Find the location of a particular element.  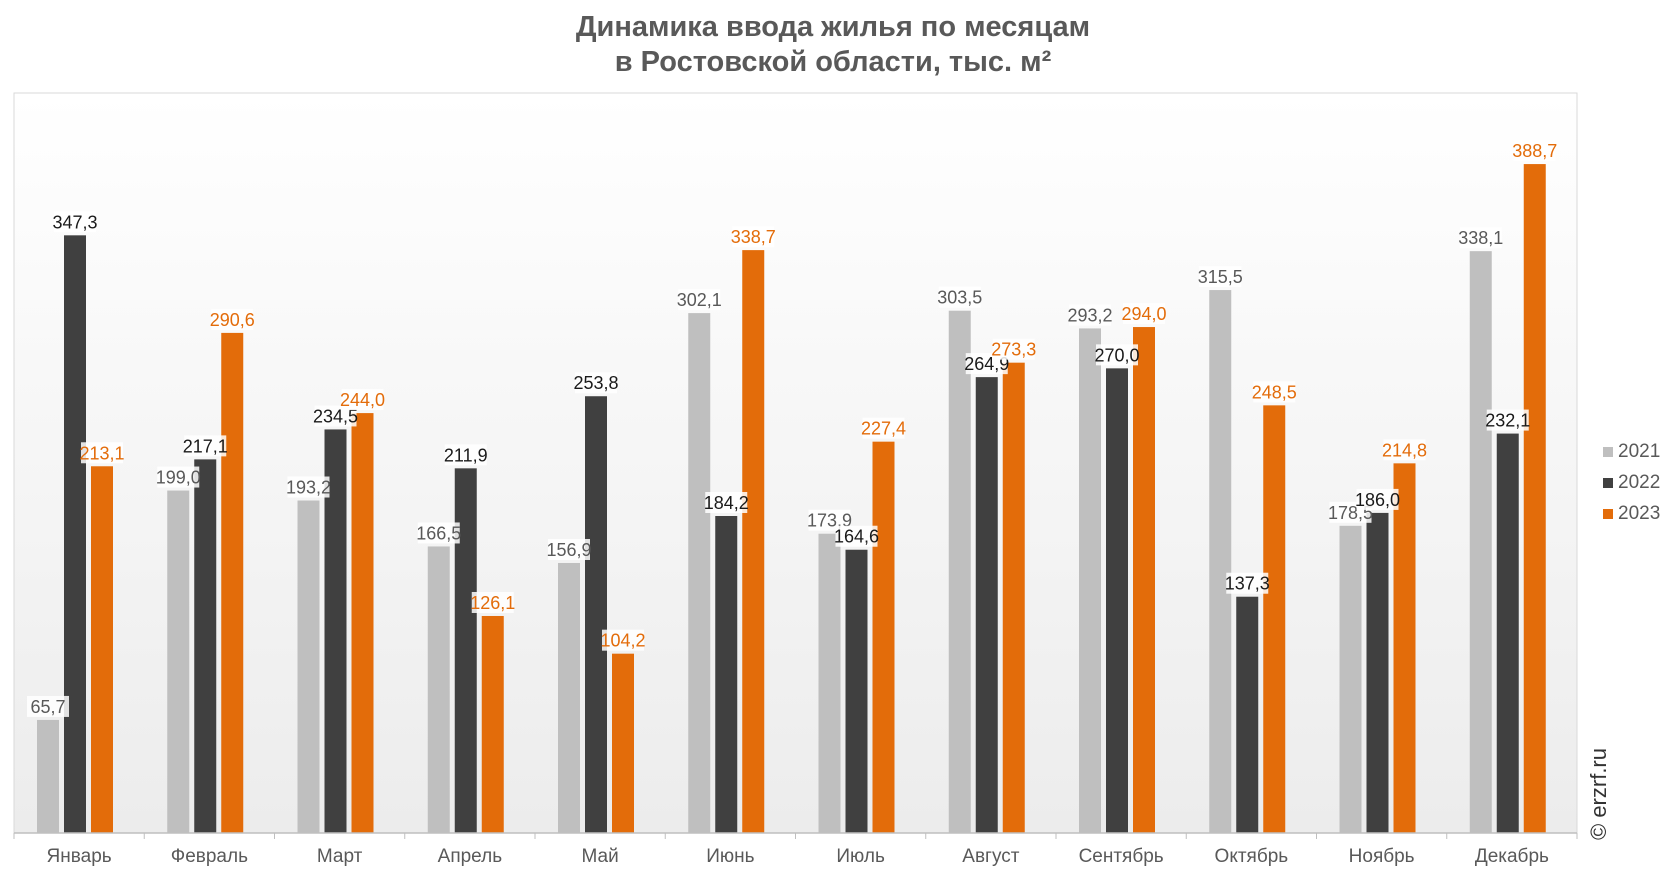

data-label-2022-1: 347,3 is located at coordinates (74, 222).